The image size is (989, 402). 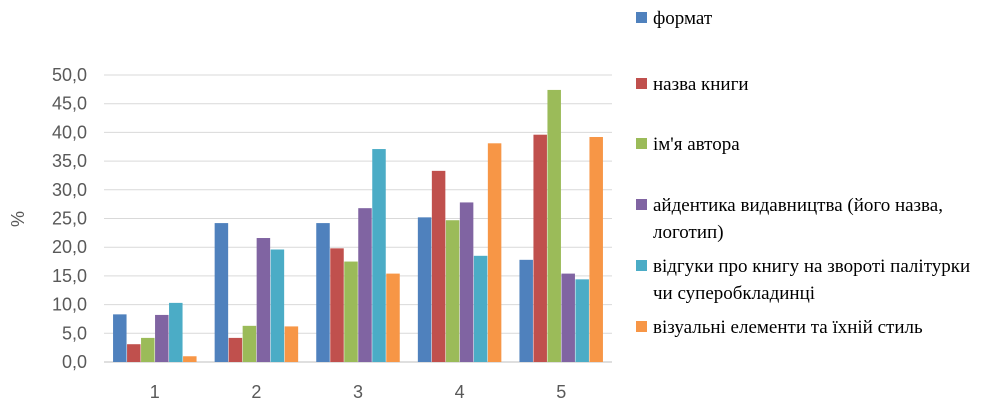 I want to click on legend-item: ім'я автора, so click(x=809, y=144).